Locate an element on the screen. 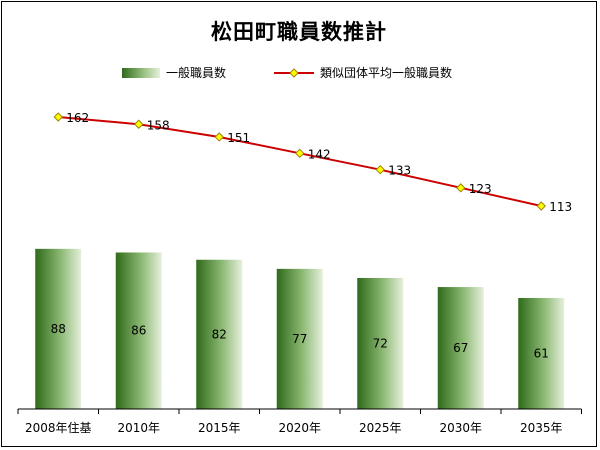 The height and width of the screenshot is (450, 600). legend-item-bar: 一般職員数 is located at coordinates (174, 72).